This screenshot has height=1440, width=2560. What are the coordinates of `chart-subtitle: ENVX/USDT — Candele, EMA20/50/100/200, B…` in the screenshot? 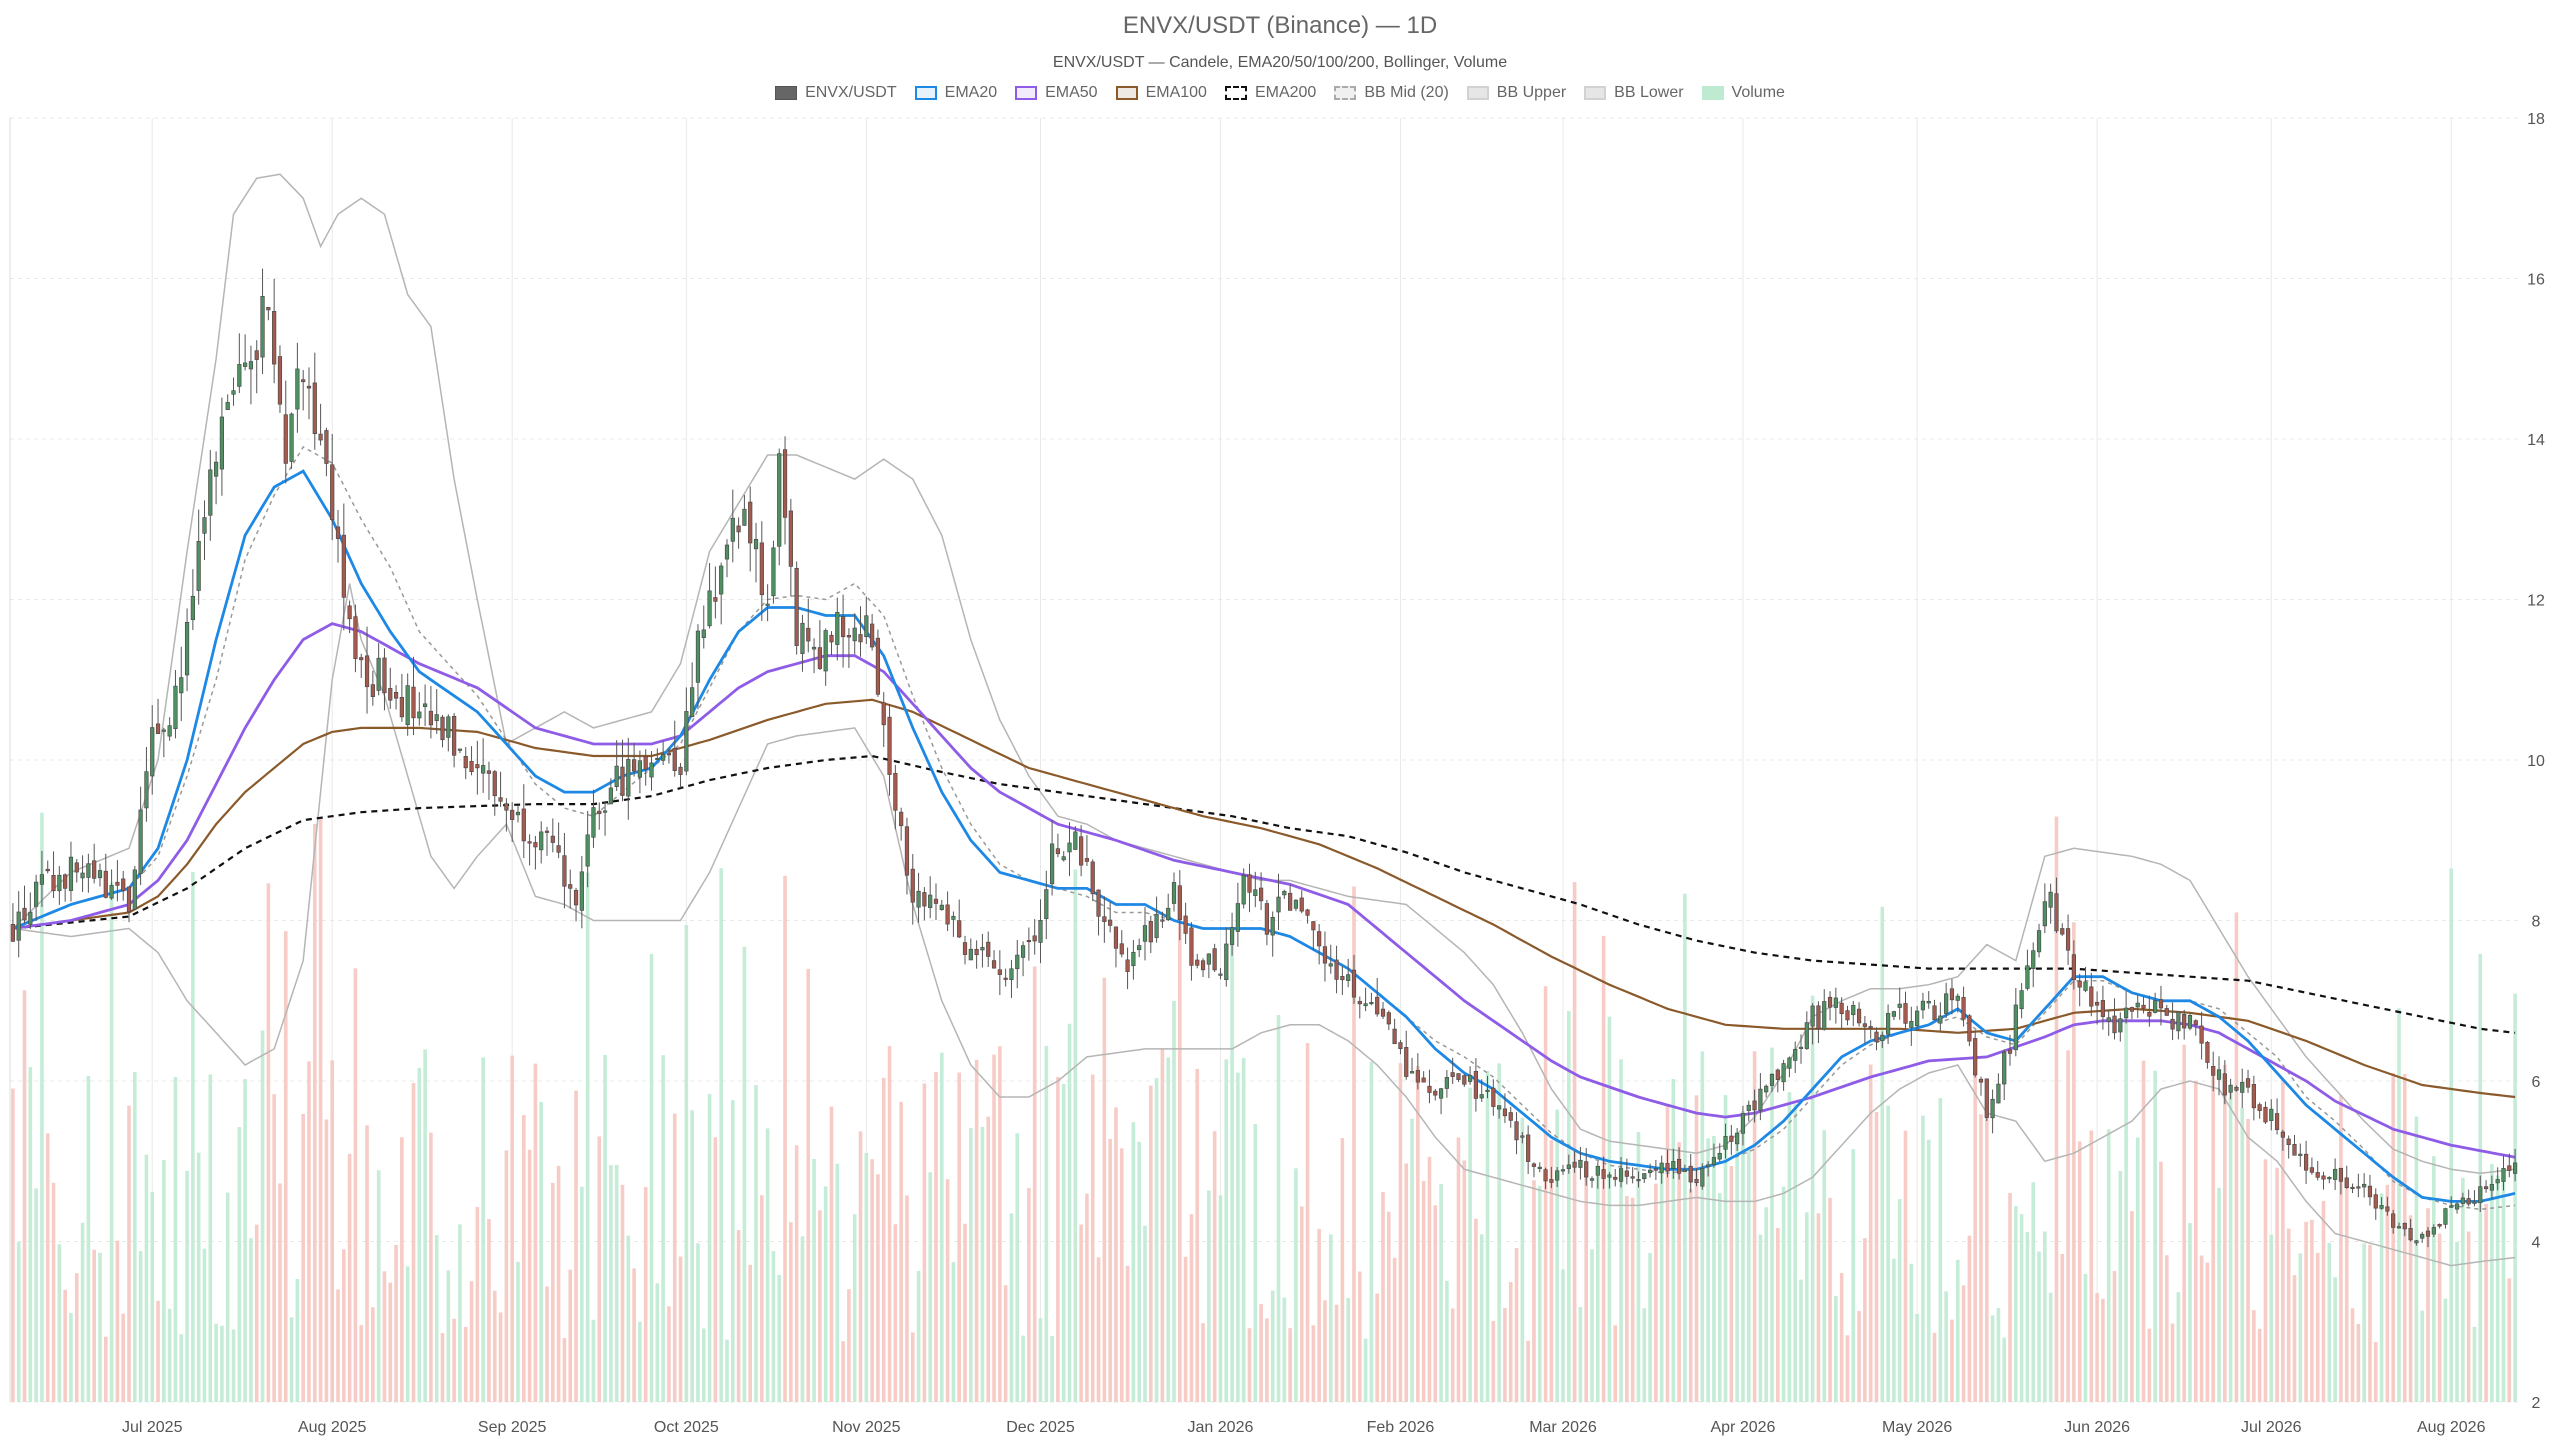 It's located at (1280, 62).